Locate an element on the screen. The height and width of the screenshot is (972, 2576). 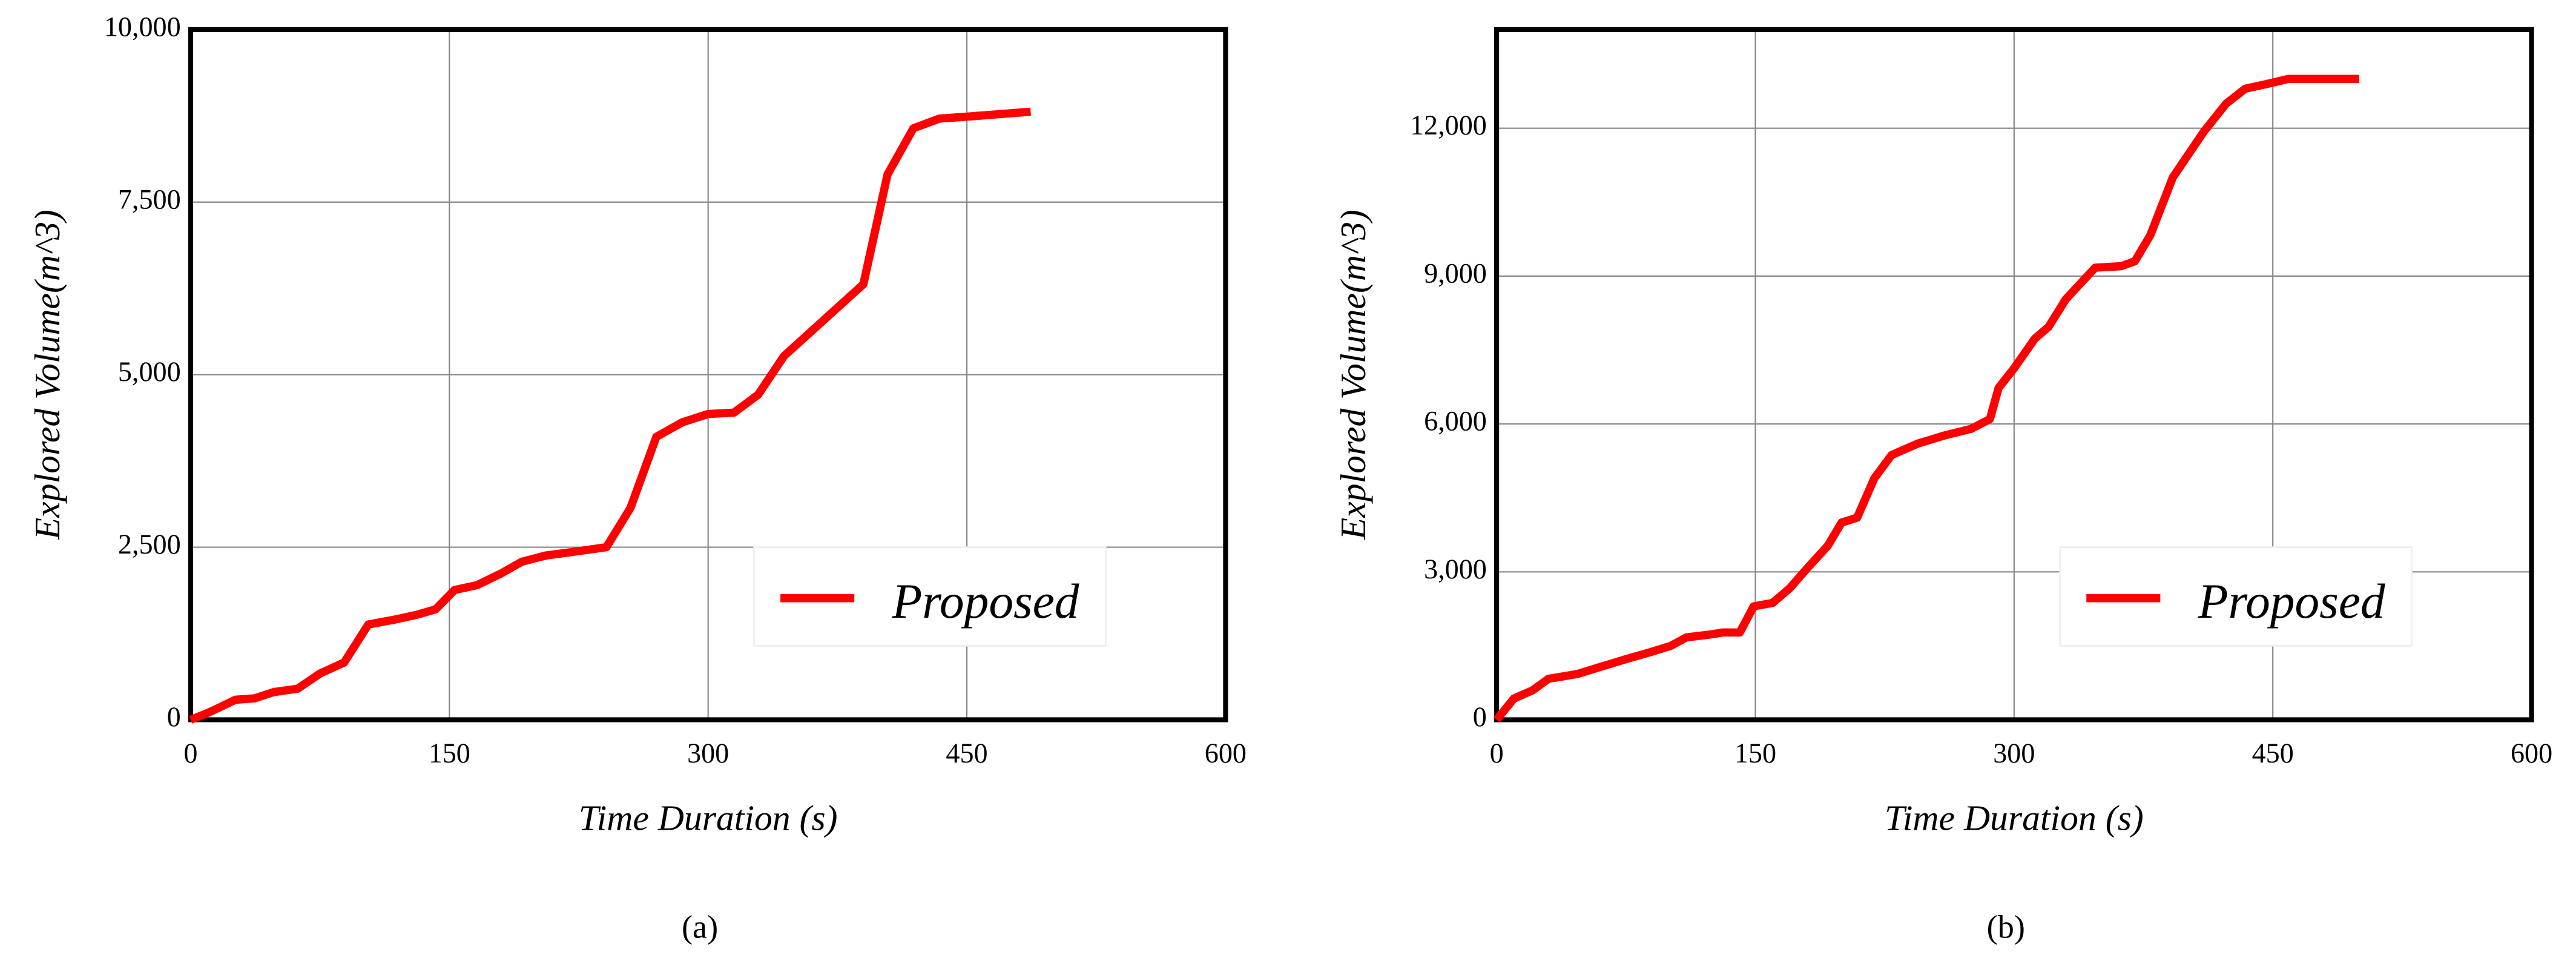
y-tick-label: 3,000 is located at coordinates (1455, 569).